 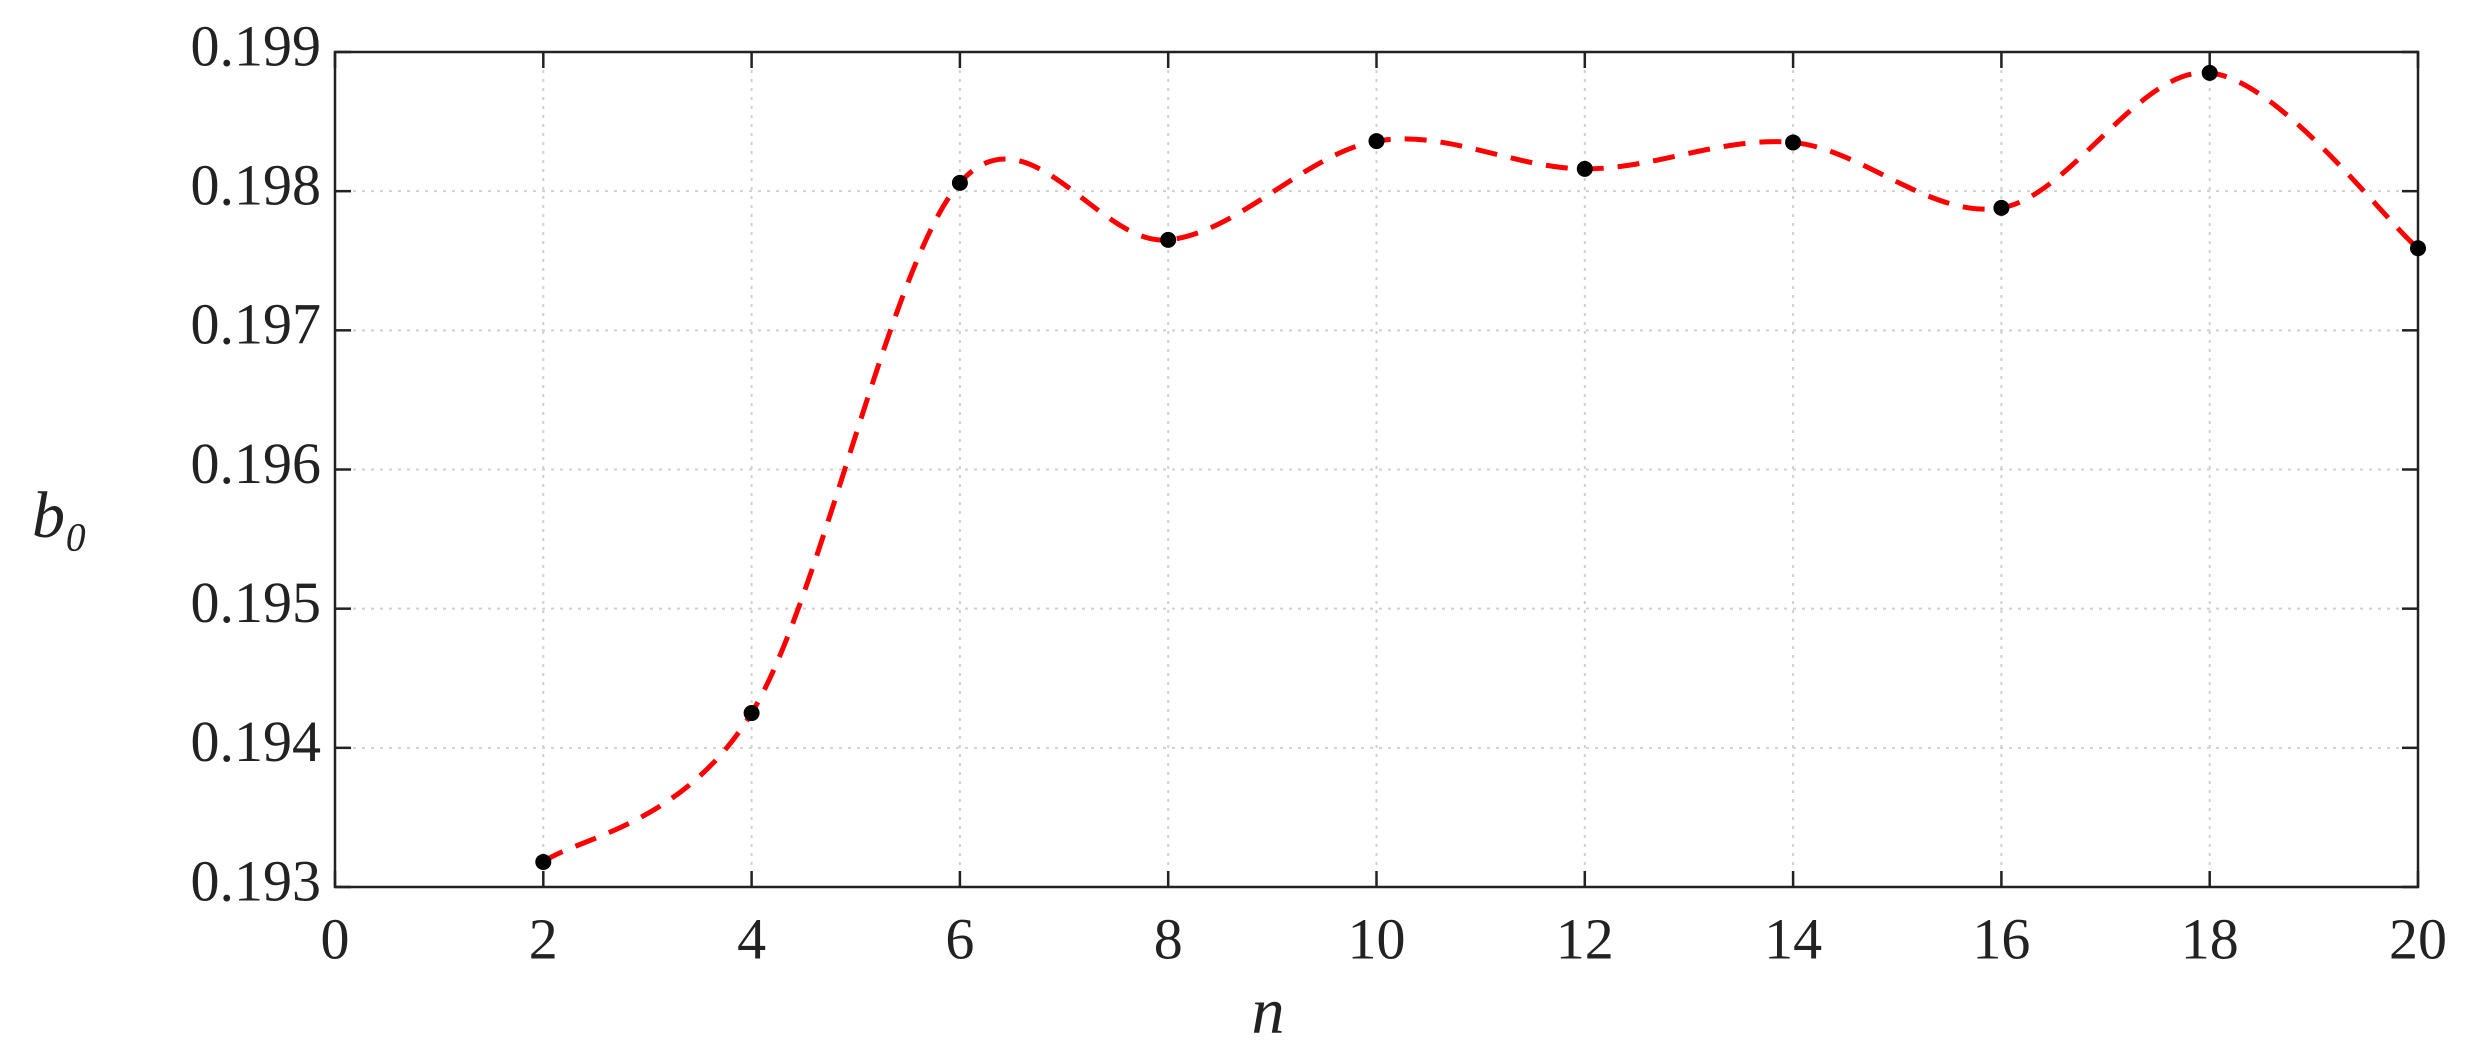 What do you see at coordinates (1793, 938) in the screenshot?
I see `x-tick-label: 14` at bounding box center [1793, 938].